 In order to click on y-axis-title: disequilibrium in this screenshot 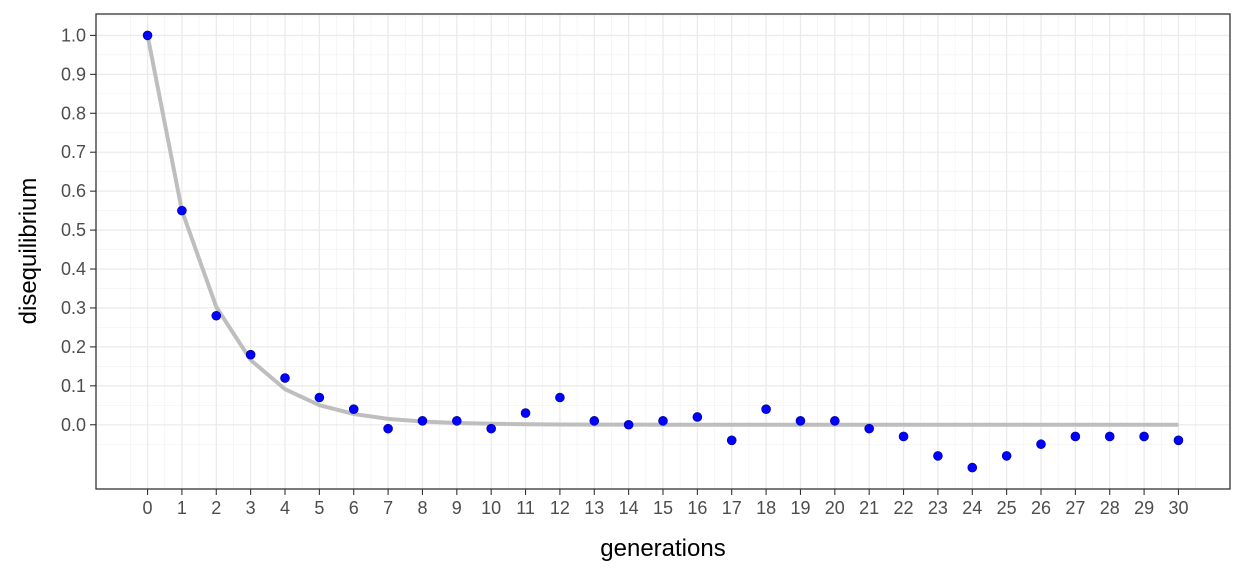, I will do `click(28, 251)`.